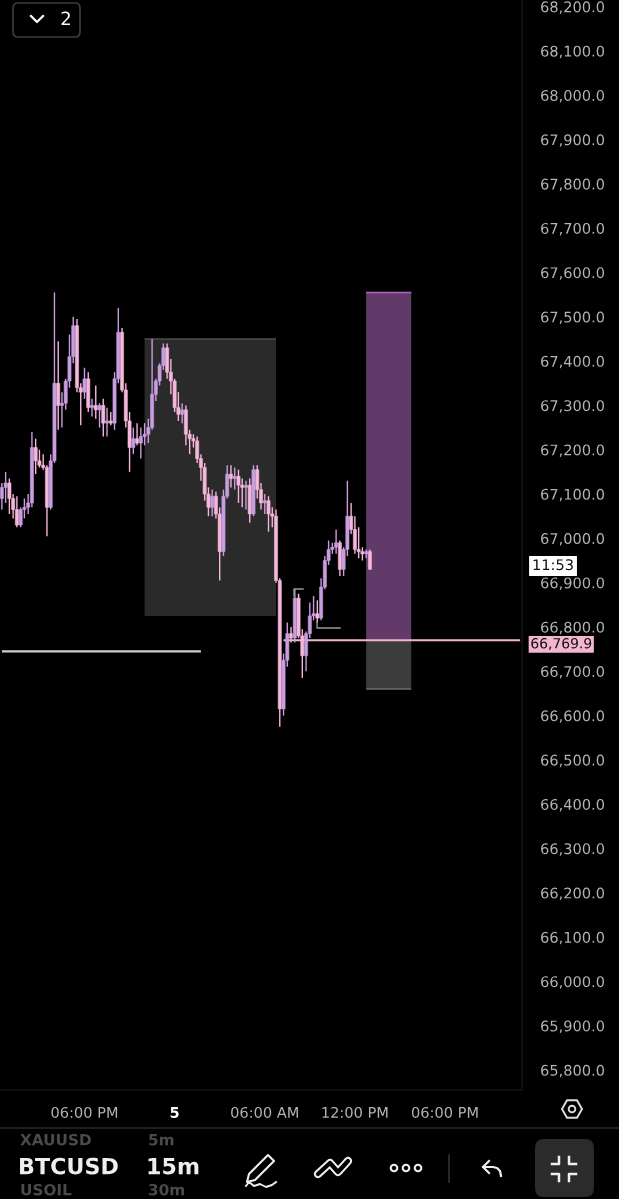 Image resolution: width=619 pixels, height=1199 pixels. I want to click on y-tick-label: 67,600.0, so click(573, 273).